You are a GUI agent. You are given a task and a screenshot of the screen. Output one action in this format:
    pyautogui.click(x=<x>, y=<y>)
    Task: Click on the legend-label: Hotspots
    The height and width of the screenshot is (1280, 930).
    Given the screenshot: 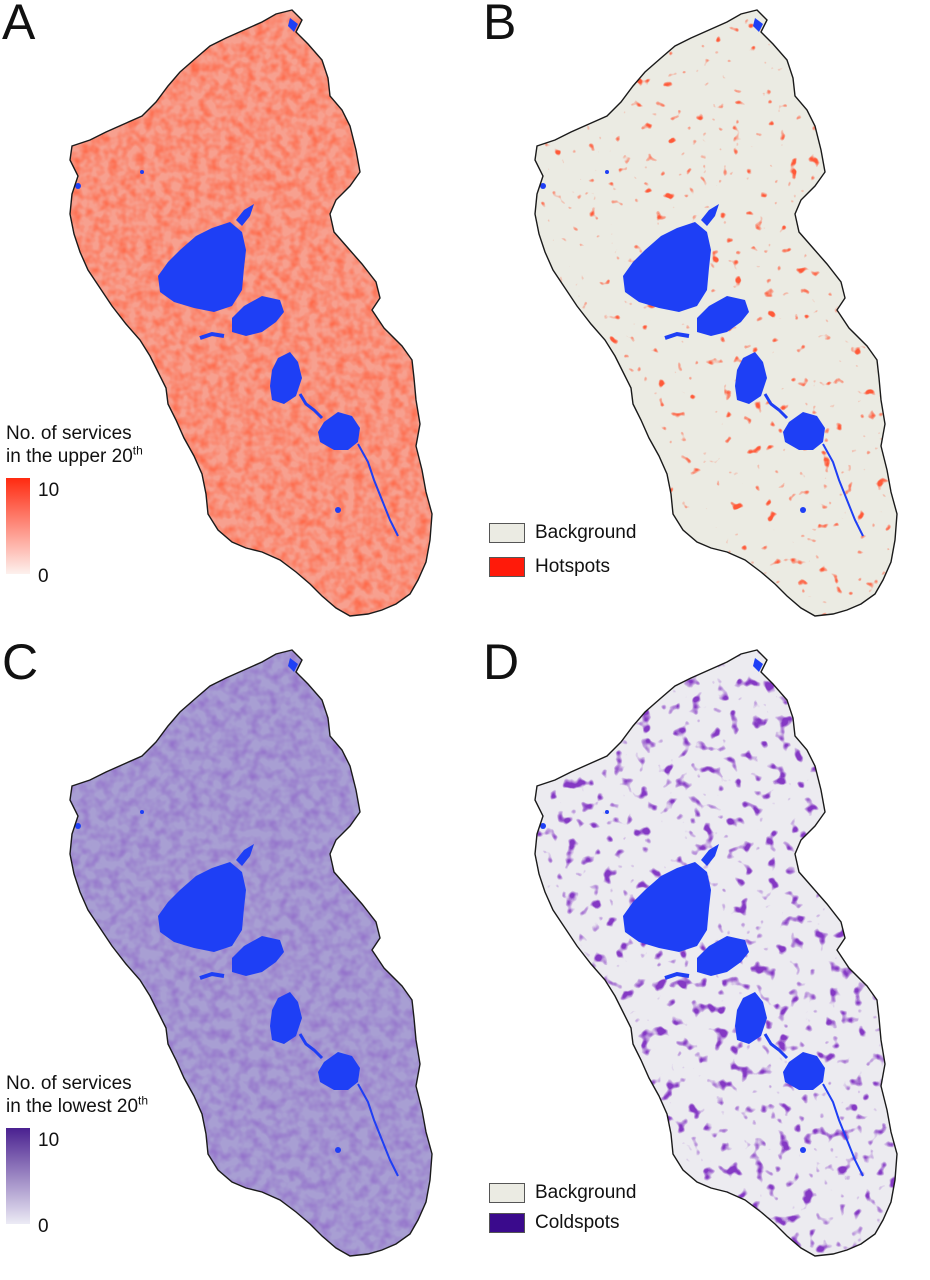 What is the action you would take?
    pyautogui.click(x=572, y=566)
    